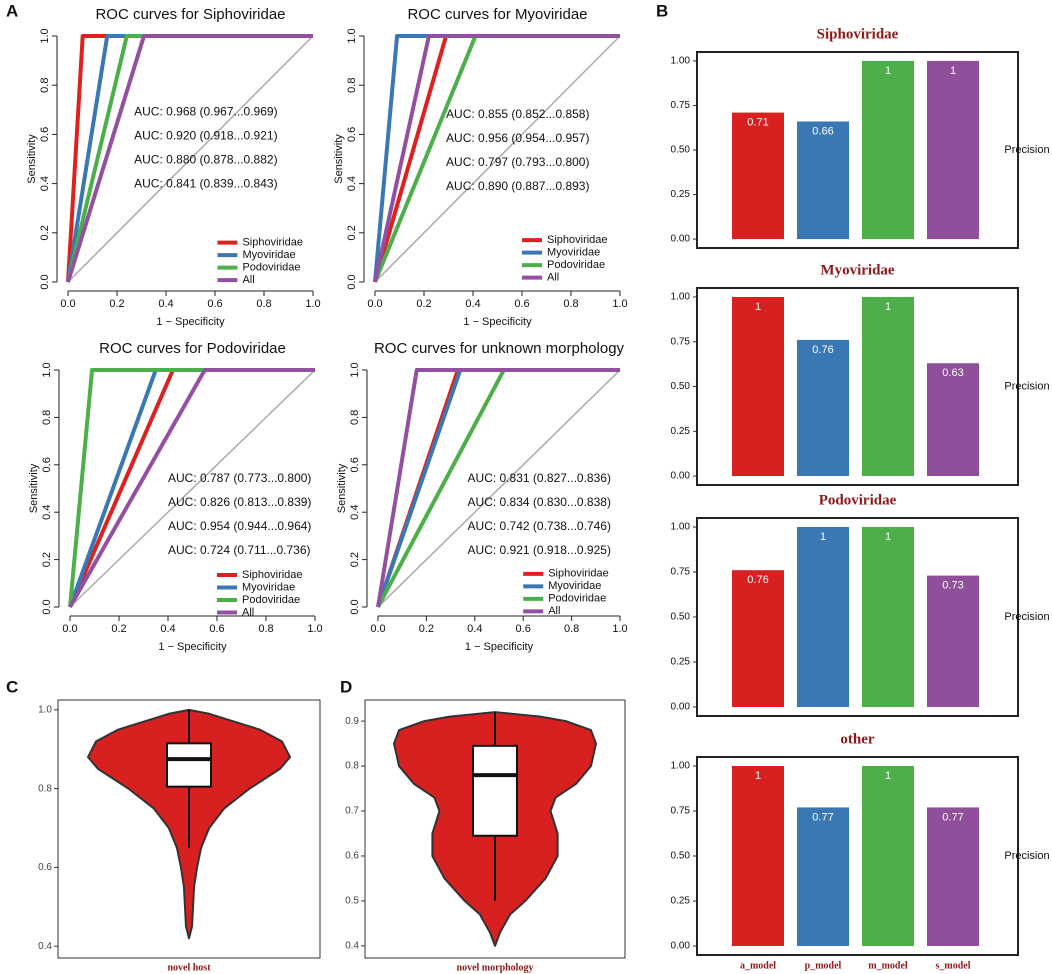  Describe the element at coordinates (497, 14) in the screenshot. I see `chart-title: ROC curves for Myoviridae` at that location.